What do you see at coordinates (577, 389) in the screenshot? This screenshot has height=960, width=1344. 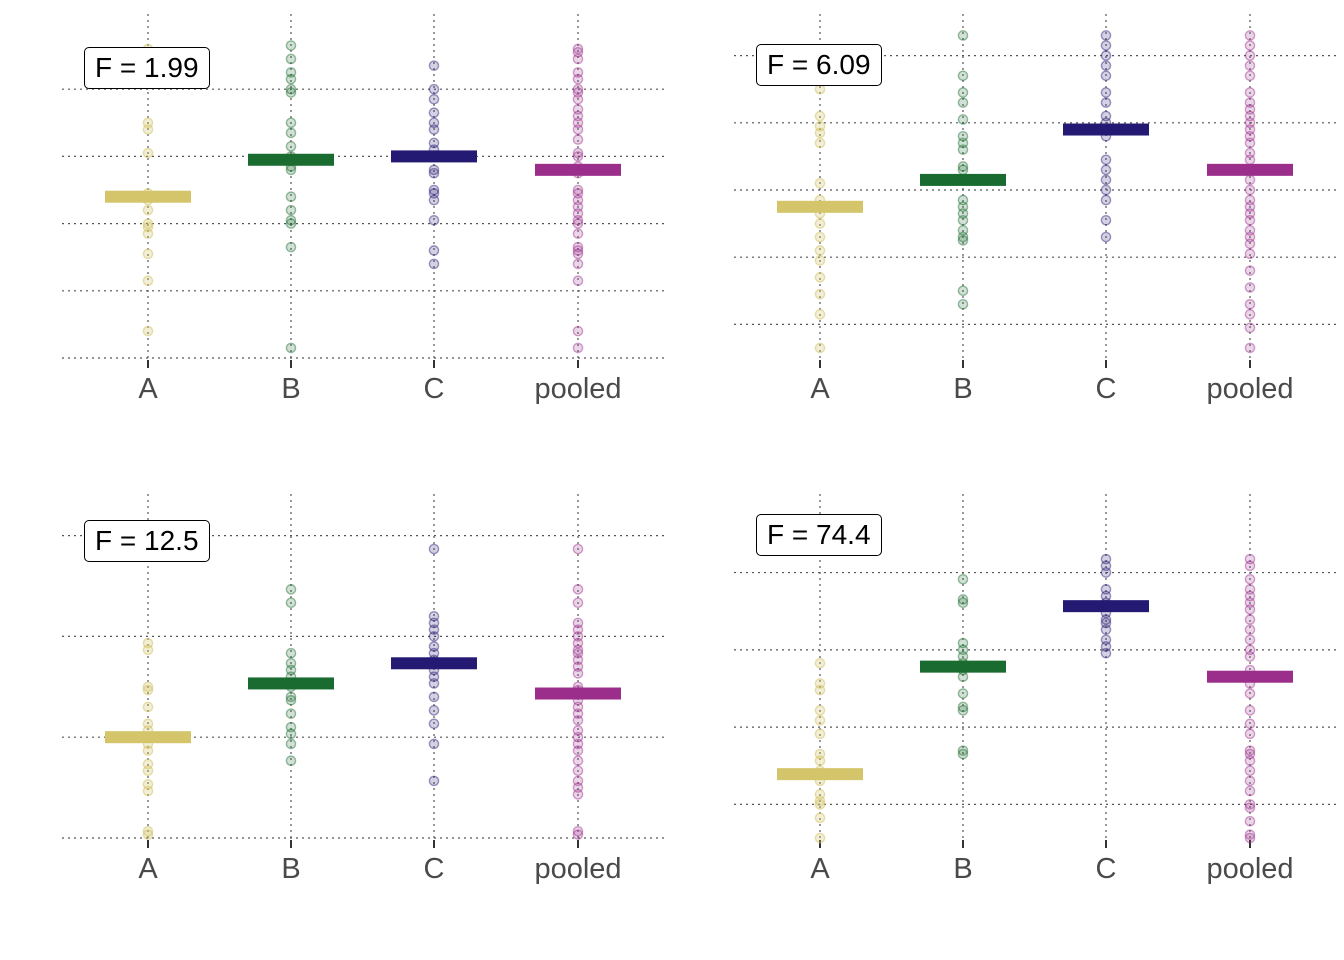 I see `x-tick-label: pooled` at bounding box center [577, 389].